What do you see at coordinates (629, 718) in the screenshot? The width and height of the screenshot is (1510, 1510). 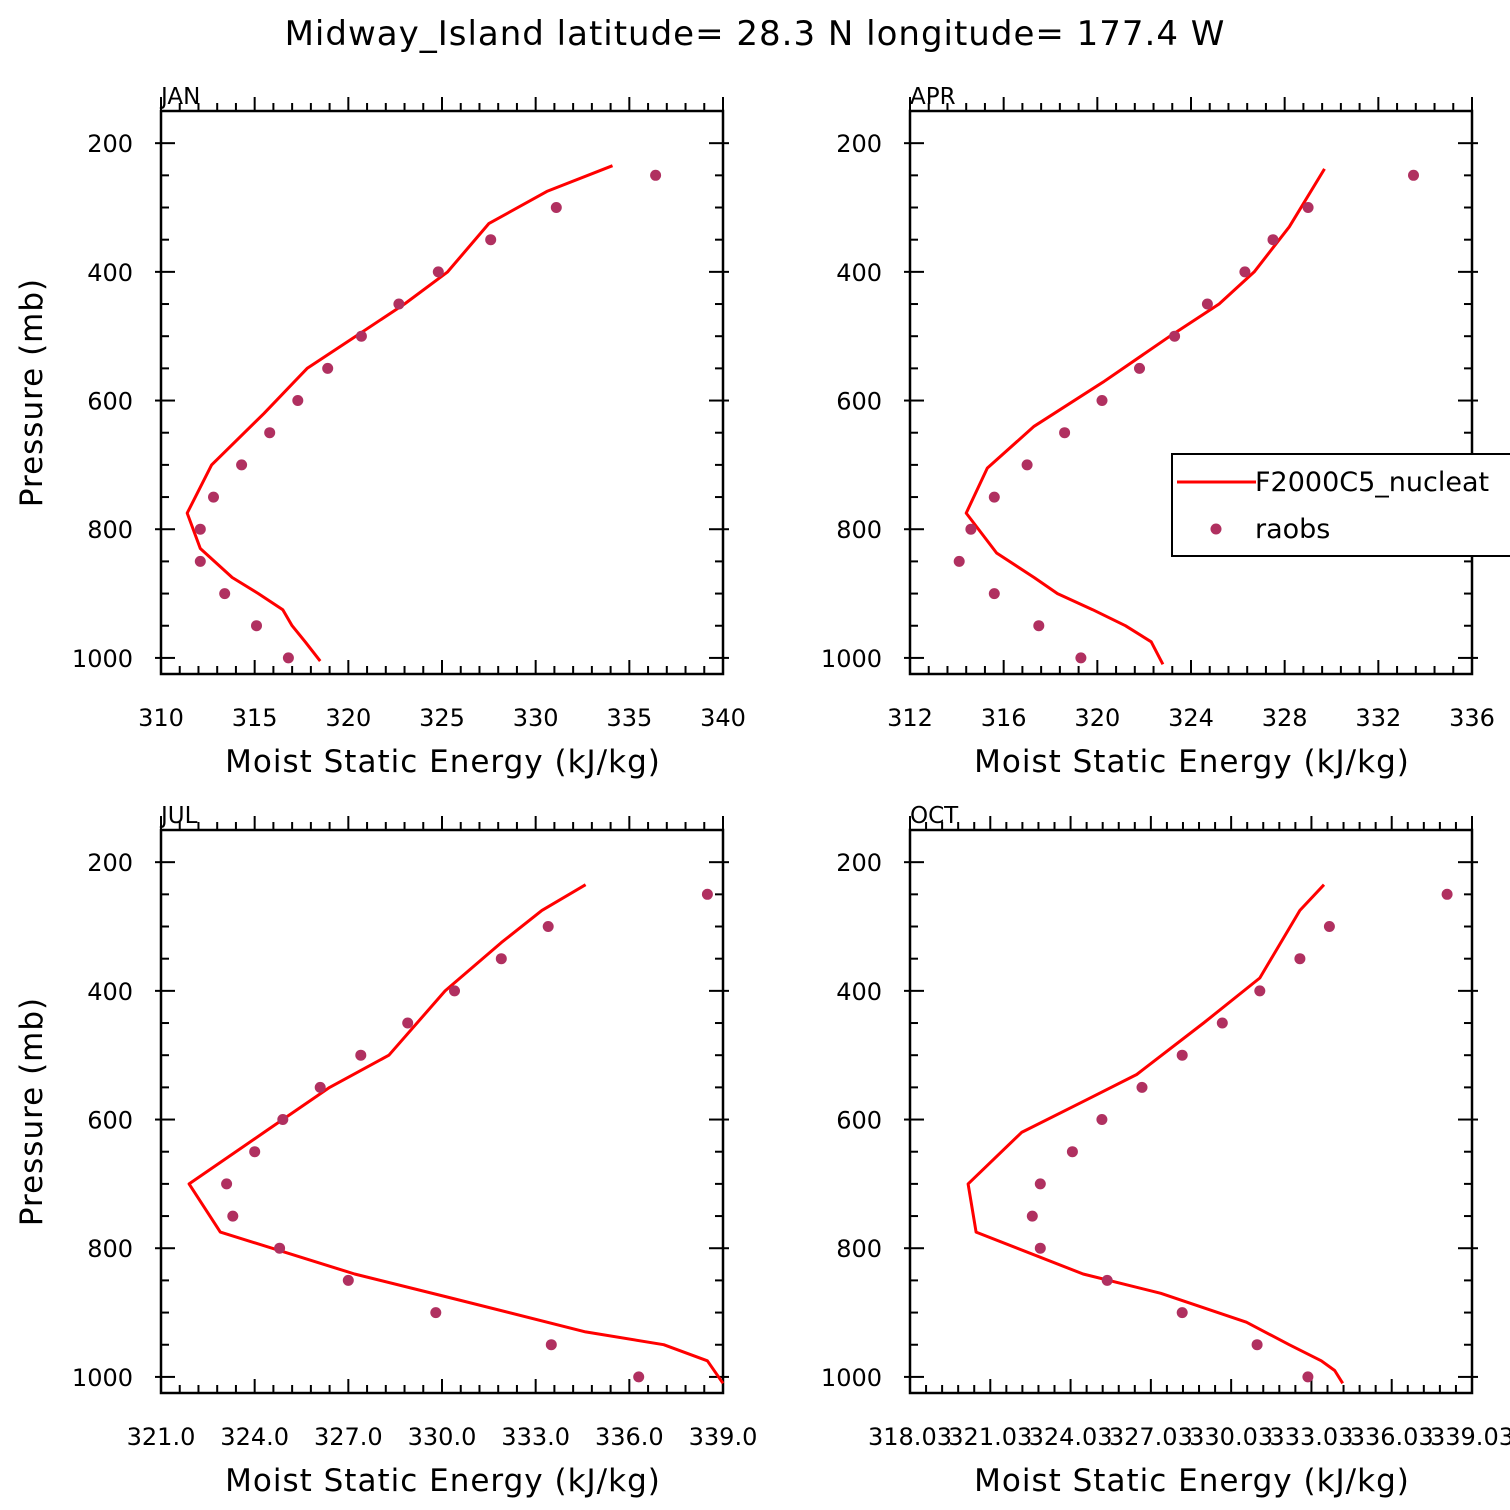 I see `x-tick-label: 335` at bounding box center [629, 718].